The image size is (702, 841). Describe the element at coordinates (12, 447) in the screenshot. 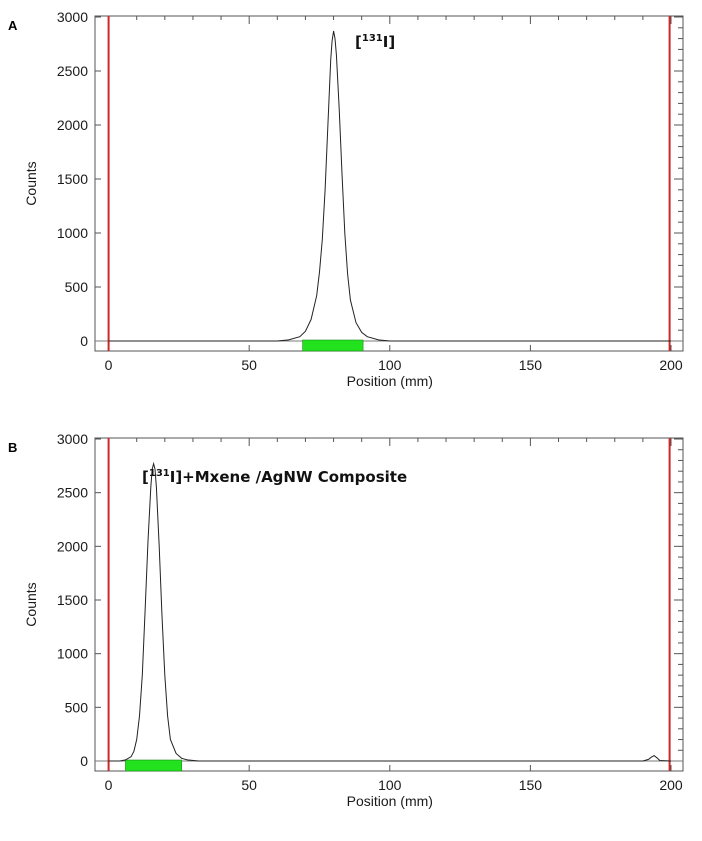

I see `panel-b-letter: B` at that location.